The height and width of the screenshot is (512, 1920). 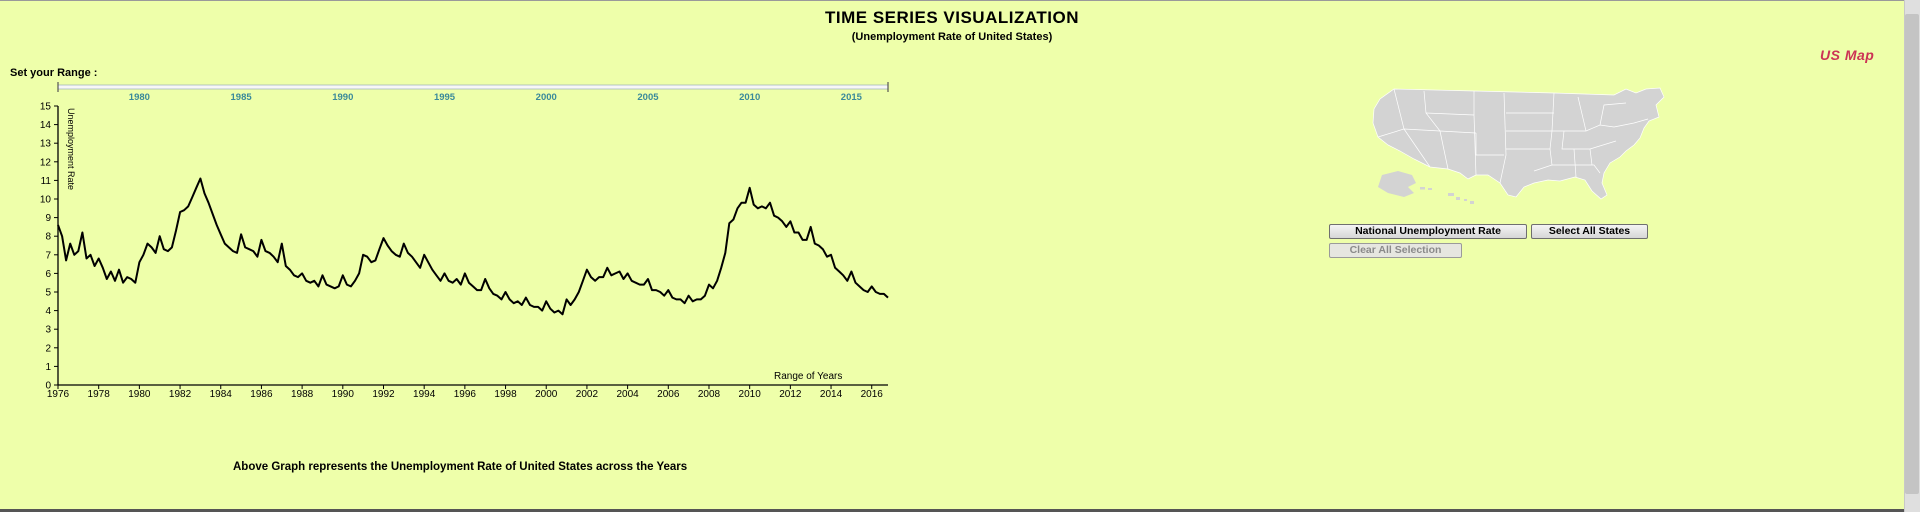 What do you see at coordinates (48, 293) in the screenshot?
I see `y-tick-label: 5` at bounding box center [48, 293].